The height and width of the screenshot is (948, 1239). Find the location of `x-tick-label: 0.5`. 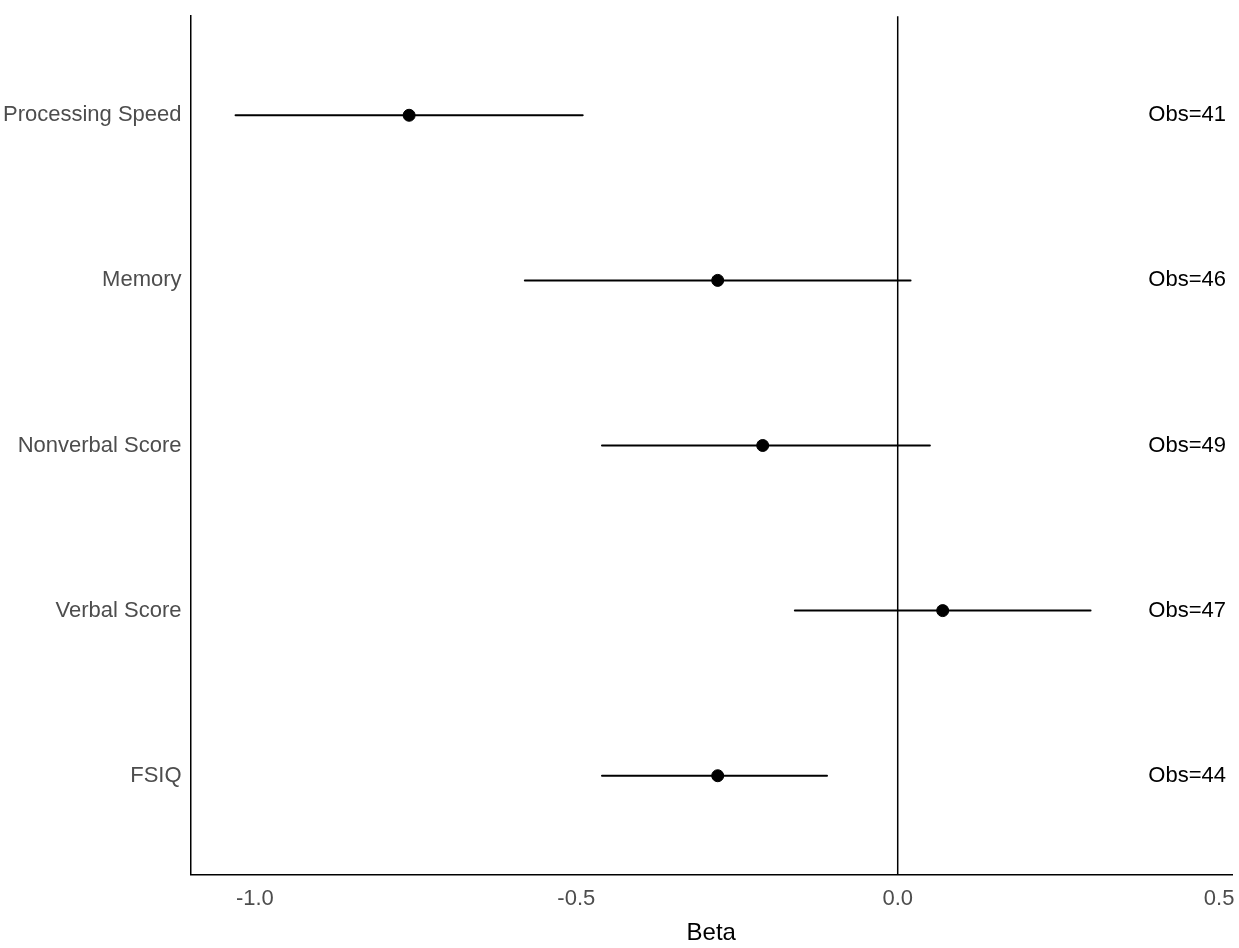

x-tick-label: 0.5 is located at coordinates (1219, 898).